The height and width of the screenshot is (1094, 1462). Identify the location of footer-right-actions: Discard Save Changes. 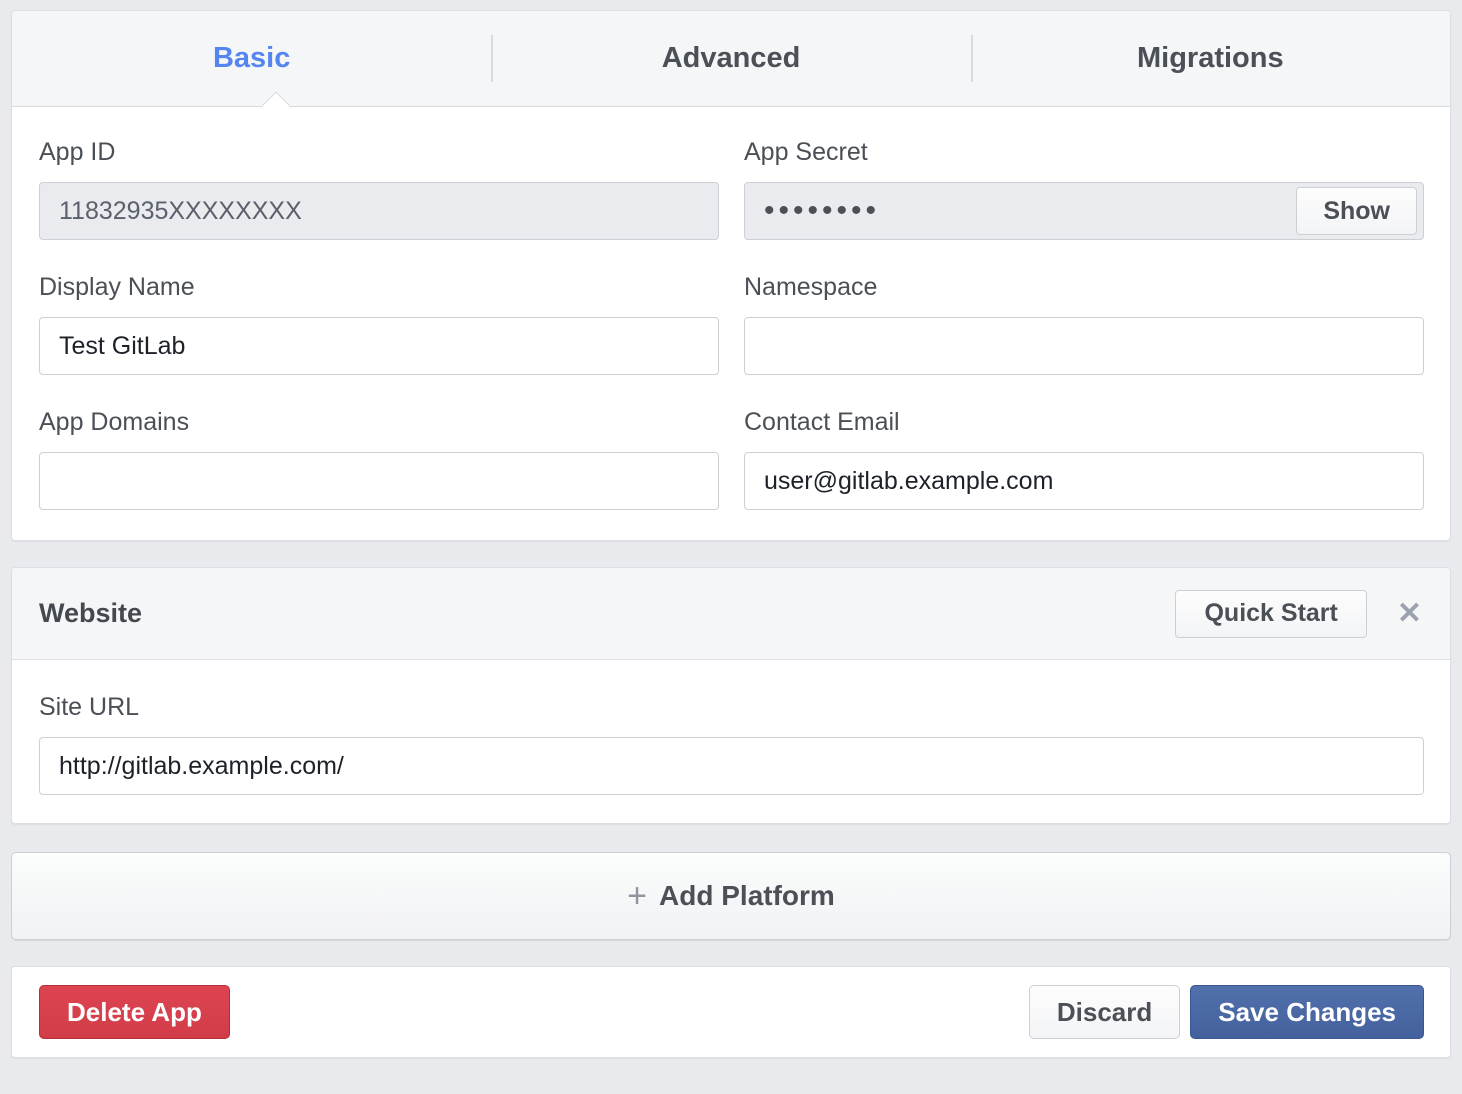
(1226, 1012).